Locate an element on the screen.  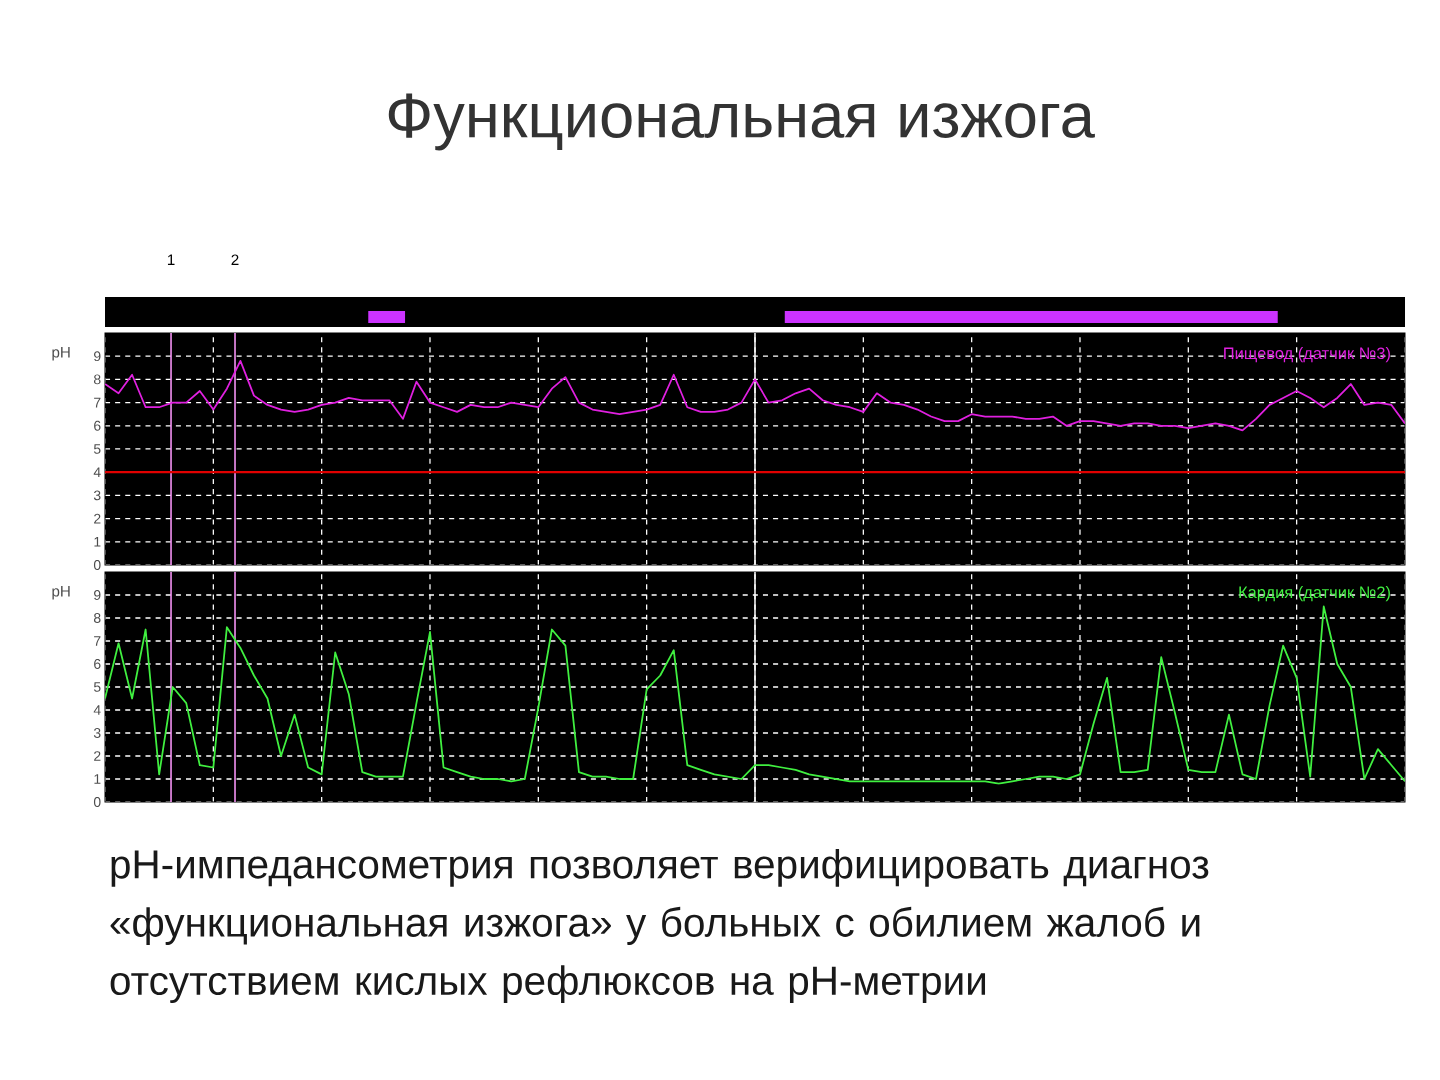
chart-title: Функциональная изжога is located at coordinates (741, 122).